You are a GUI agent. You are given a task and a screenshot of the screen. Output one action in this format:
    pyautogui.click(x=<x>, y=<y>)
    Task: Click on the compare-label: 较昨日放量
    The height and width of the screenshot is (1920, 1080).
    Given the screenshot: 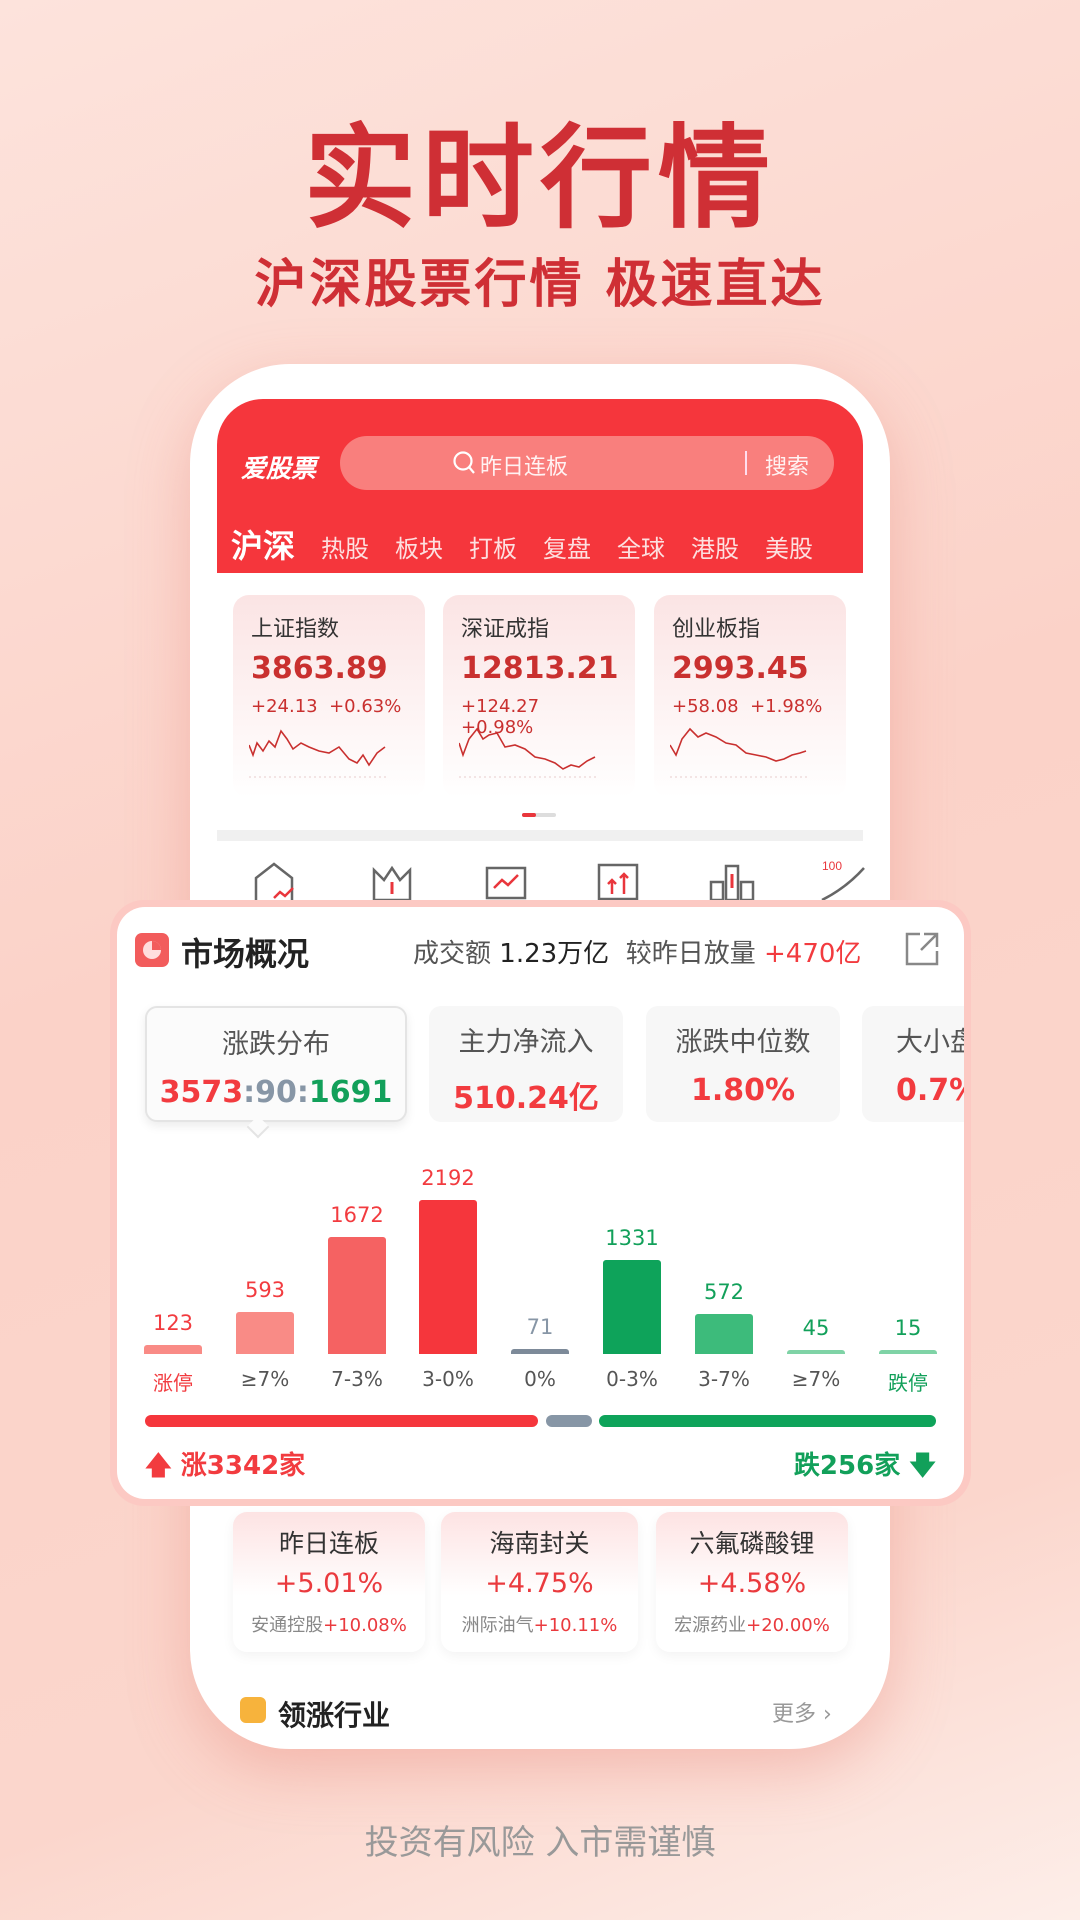 What is the action you would take?
    pyautogui.click(x=690, y=954)
    